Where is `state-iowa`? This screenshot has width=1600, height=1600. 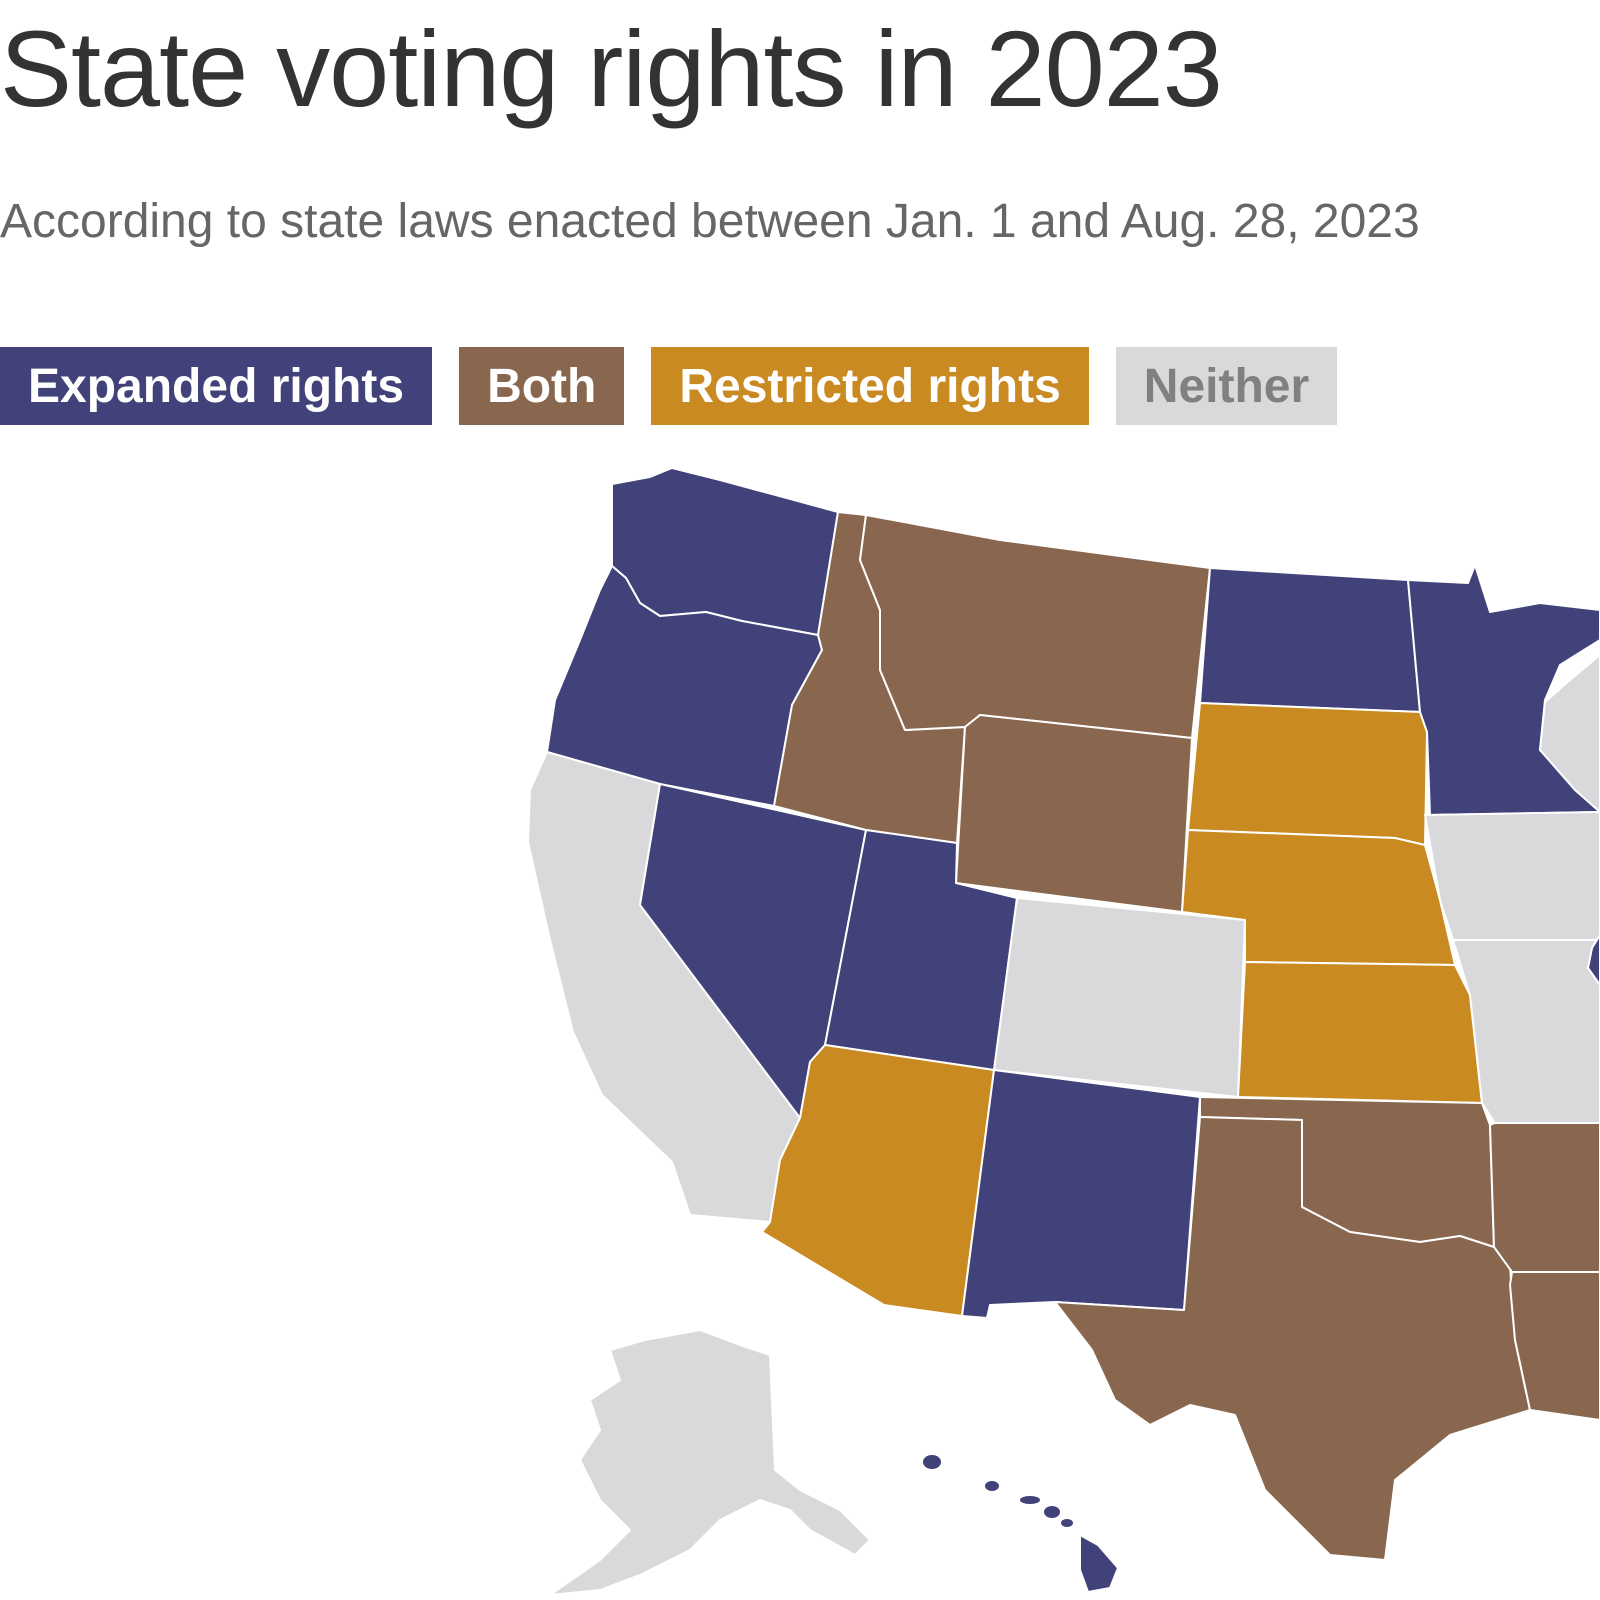
state-iowa is located at coordinates (1512, 876).